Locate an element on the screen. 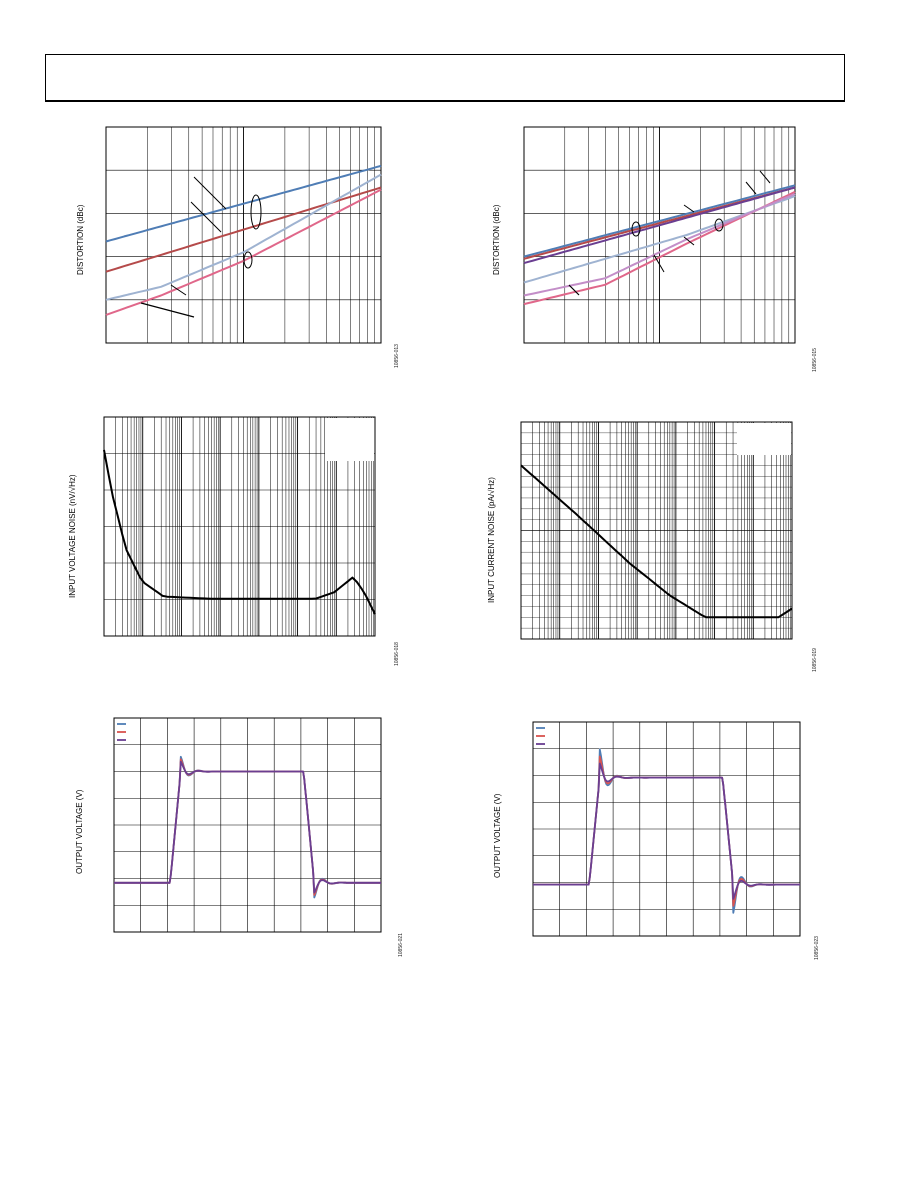  chart-svg-pulse-left is located at coordinates (247, 825).